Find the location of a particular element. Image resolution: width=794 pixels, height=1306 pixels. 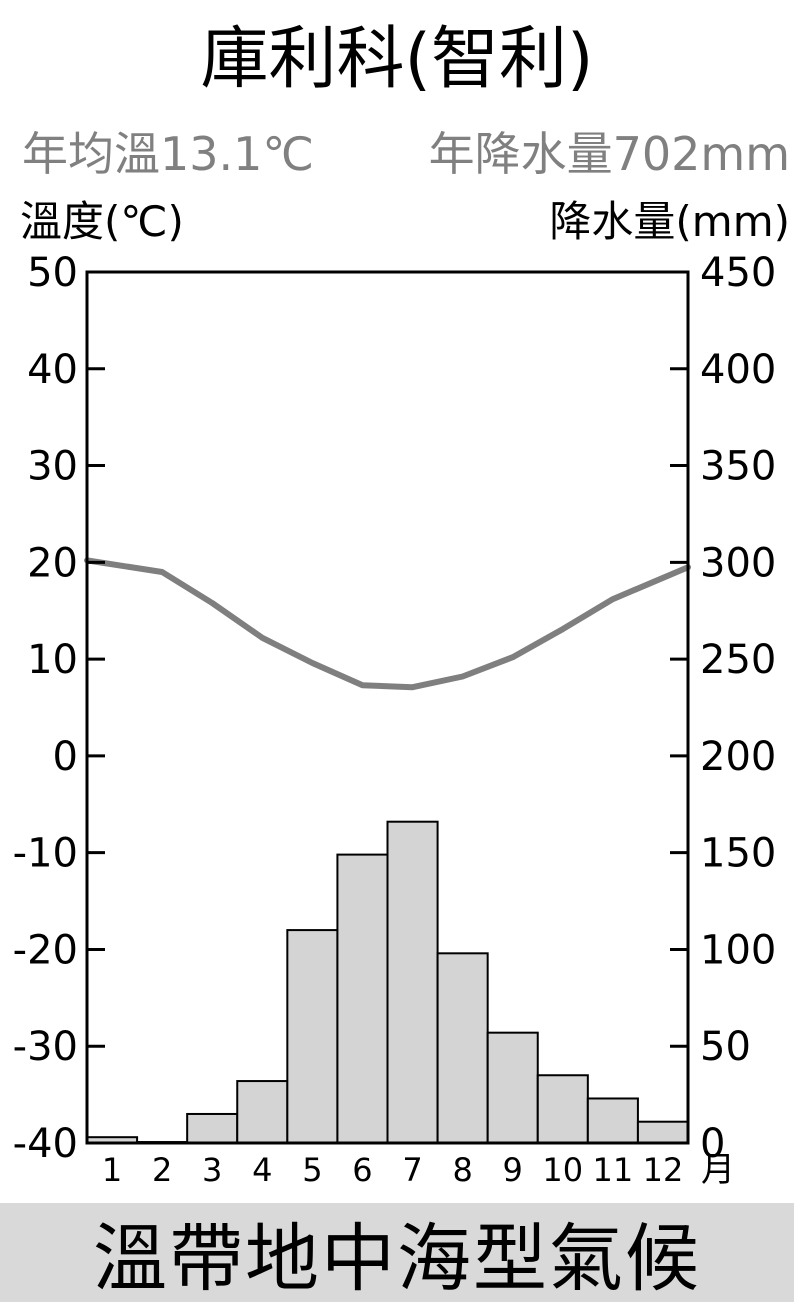

month-label-12: 12 is located at coordinates (663, 1170).